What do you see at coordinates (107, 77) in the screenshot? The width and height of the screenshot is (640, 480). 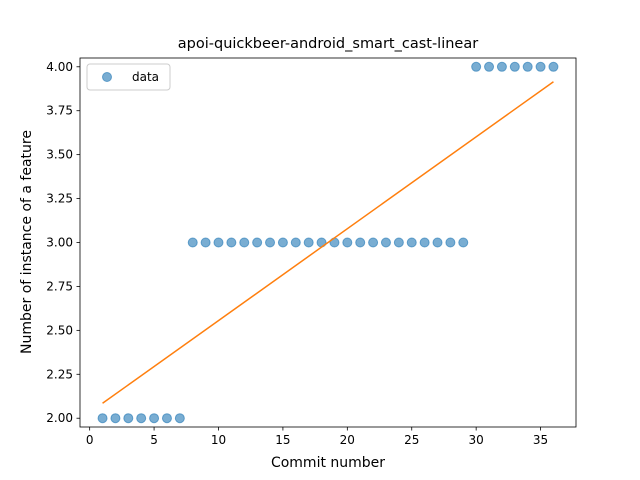 I see `legend-marker-data` at bounding box center [107, 77].